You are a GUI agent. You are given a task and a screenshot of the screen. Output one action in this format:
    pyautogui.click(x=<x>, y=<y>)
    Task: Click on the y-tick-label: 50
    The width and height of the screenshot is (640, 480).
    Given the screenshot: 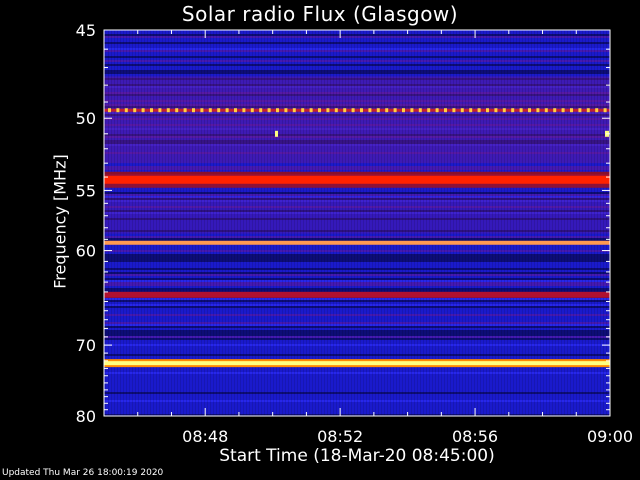 What is the action you would take?
    pyautogui.click(x=86, y=118)
    